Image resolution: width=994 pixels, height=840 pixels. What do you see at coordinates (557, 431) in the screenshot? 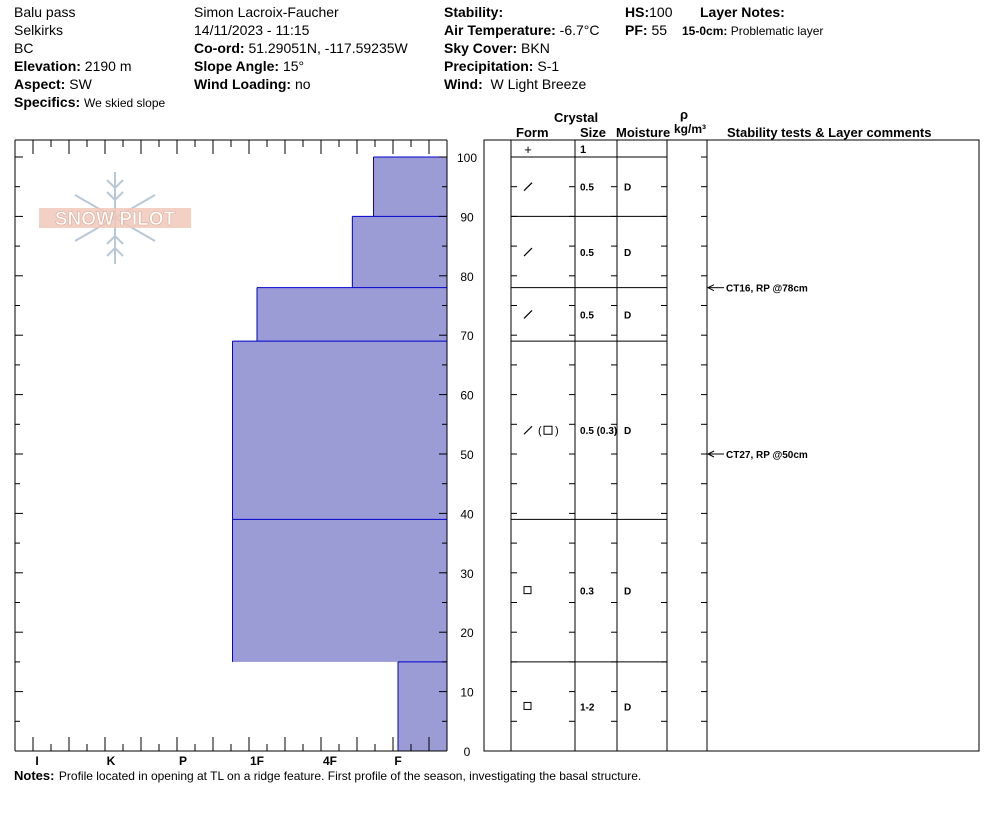
I see `form-paren: )` at bounding box center [557, 431].